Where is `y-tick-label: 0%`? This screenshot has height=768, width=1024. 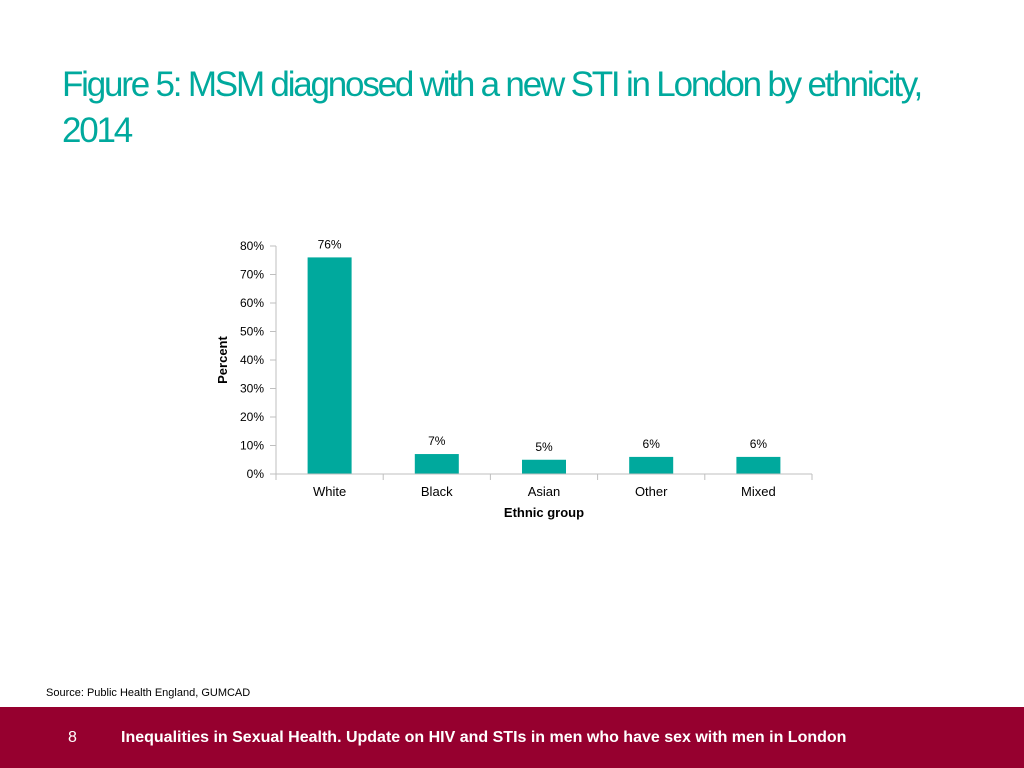
y-tick-label: 0% is located at coordinates (256, 474).